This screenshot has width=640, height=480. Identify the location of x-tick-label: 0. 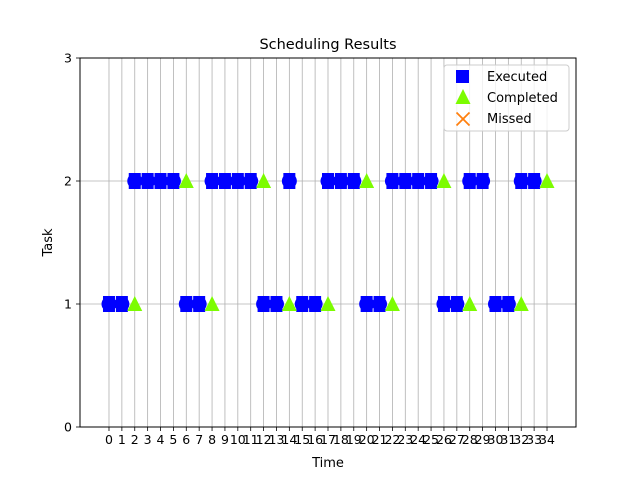
(109, 439).